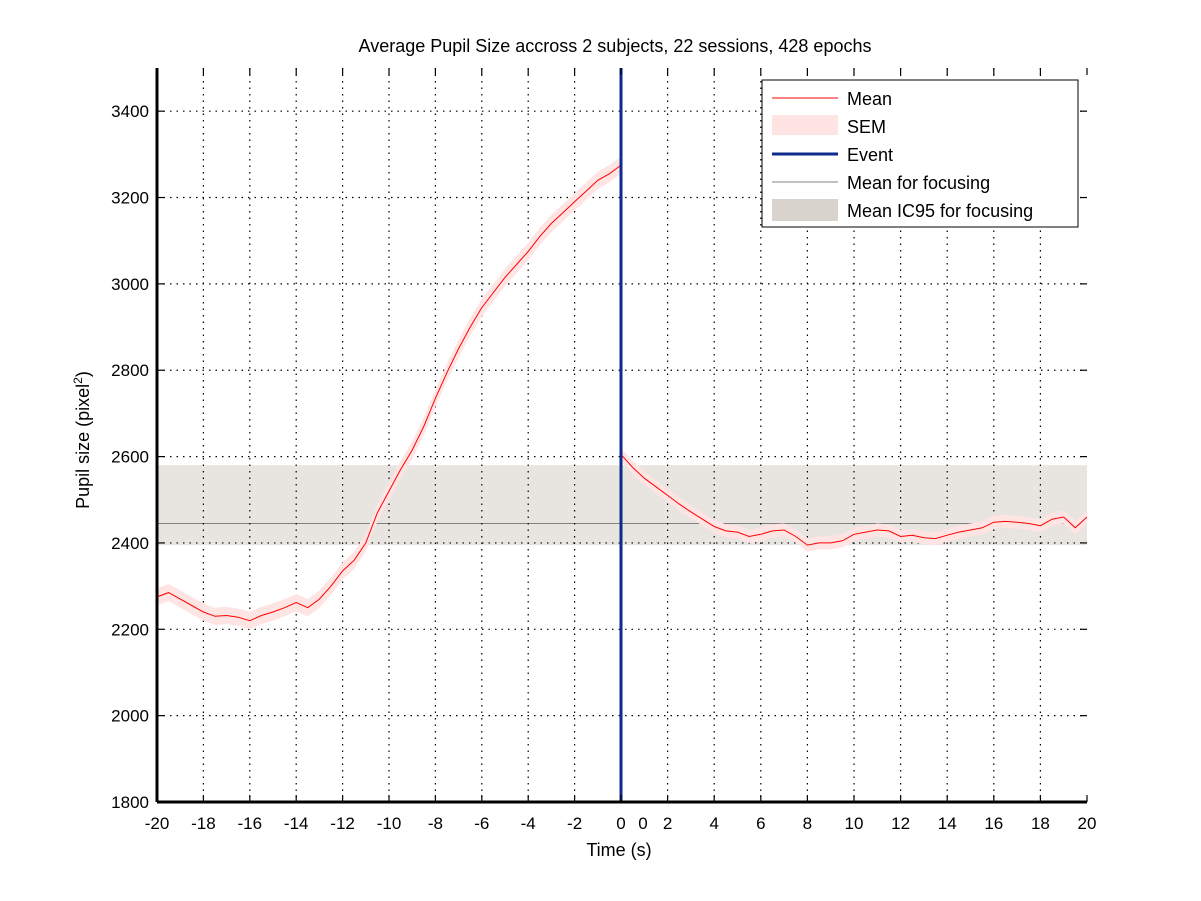  Describe the element at coordinates (807, 823) in the screenshot. I see `x-tick-label: 8` at that location.